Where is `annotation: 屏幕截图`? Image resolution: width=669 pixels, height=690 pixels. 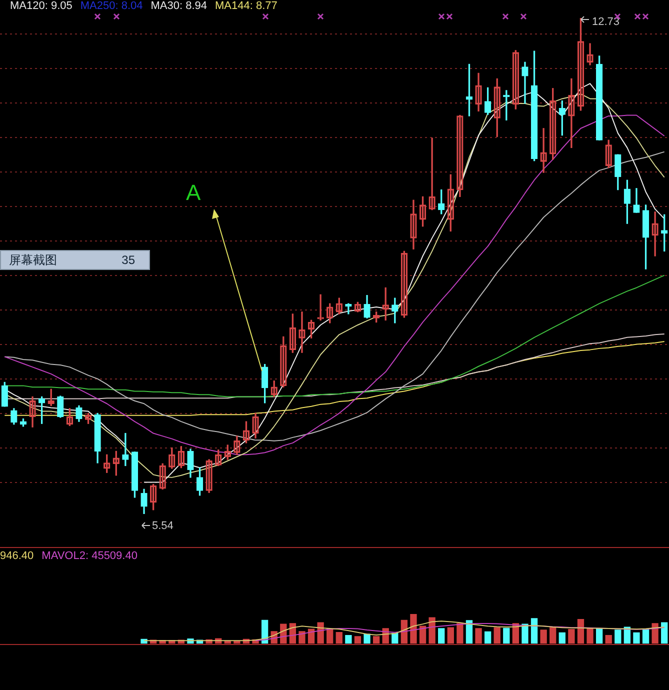 annotation: 屏幕截图 is located at coordinates (33, 260).